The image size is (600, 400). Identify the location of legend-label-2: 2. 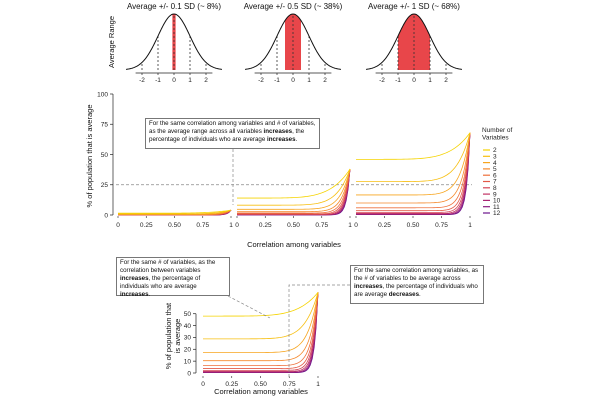
(495, 150).